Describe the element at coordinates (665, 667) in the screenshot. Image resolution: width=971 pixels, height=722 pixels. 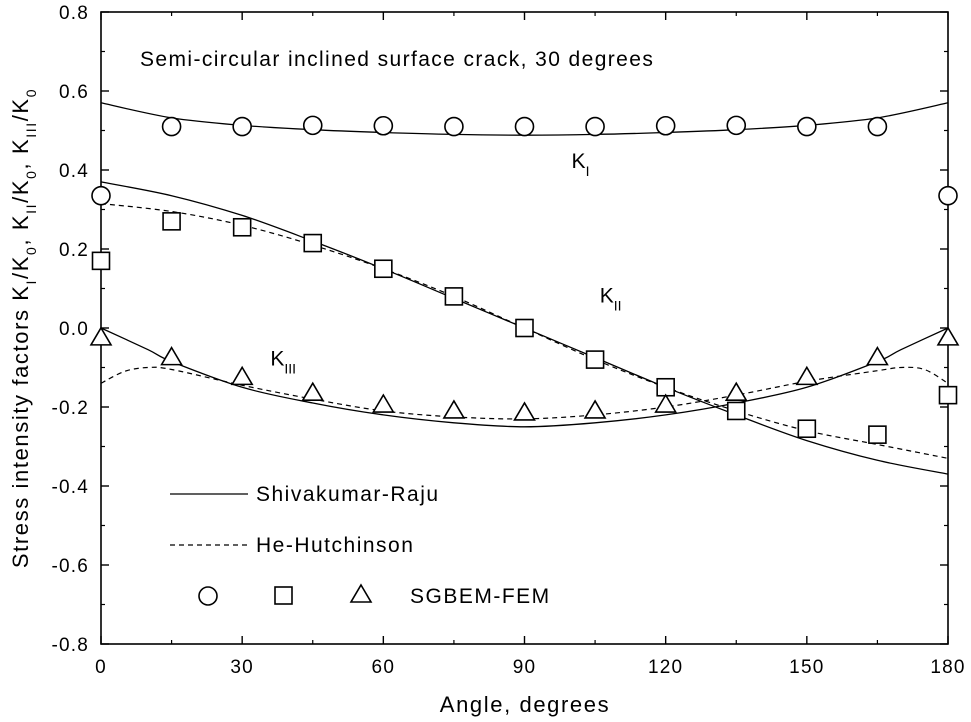
I see `x-tick-label: 120` at that location.